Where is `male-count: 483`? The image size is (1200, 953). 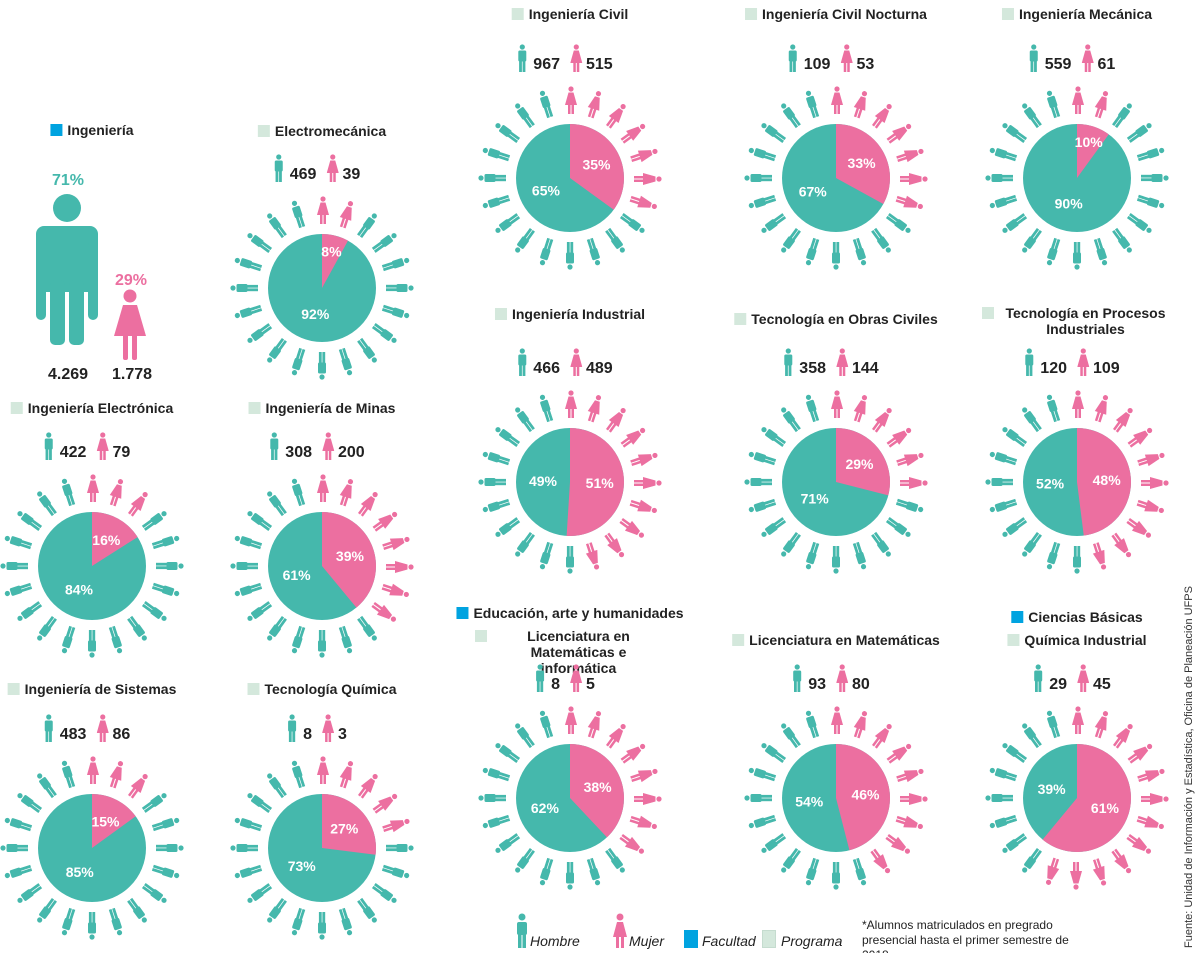 male-count: 483 is located at coordinates (73, 734).